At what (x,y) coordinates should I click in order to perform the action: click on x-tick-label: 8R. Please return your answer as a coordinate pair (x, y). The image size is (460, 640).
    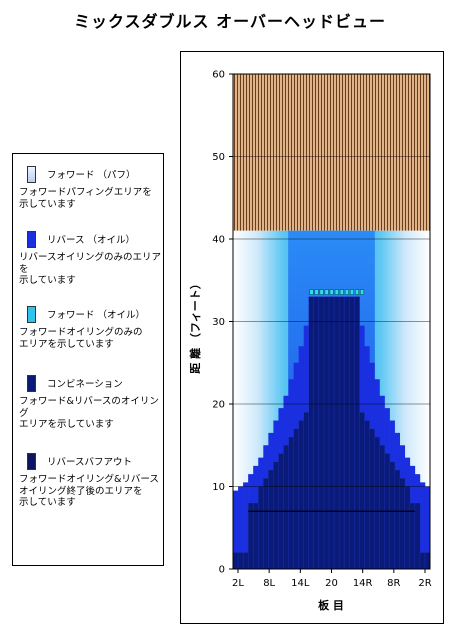
    Looking at the image, I should click on (393, 583).